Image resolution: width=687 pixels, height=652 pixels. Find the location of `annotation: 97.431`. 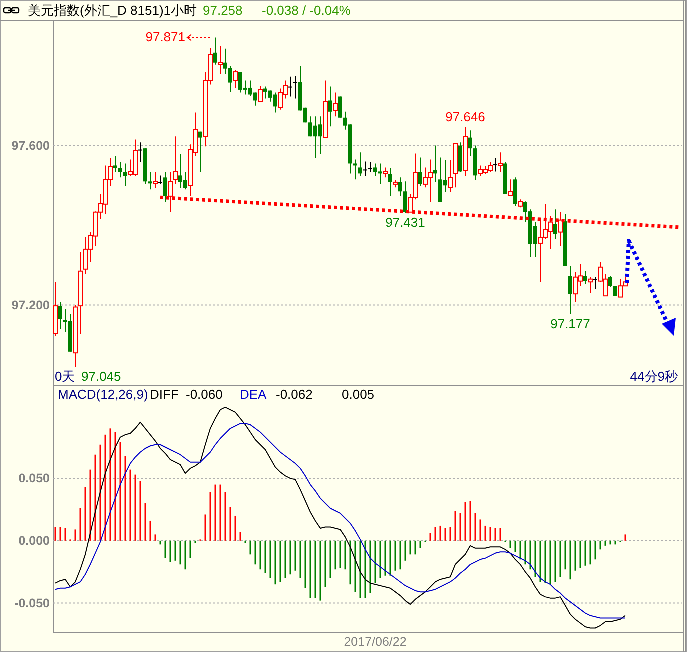

annotation: 97.431 is located at coordinates (406, 222).